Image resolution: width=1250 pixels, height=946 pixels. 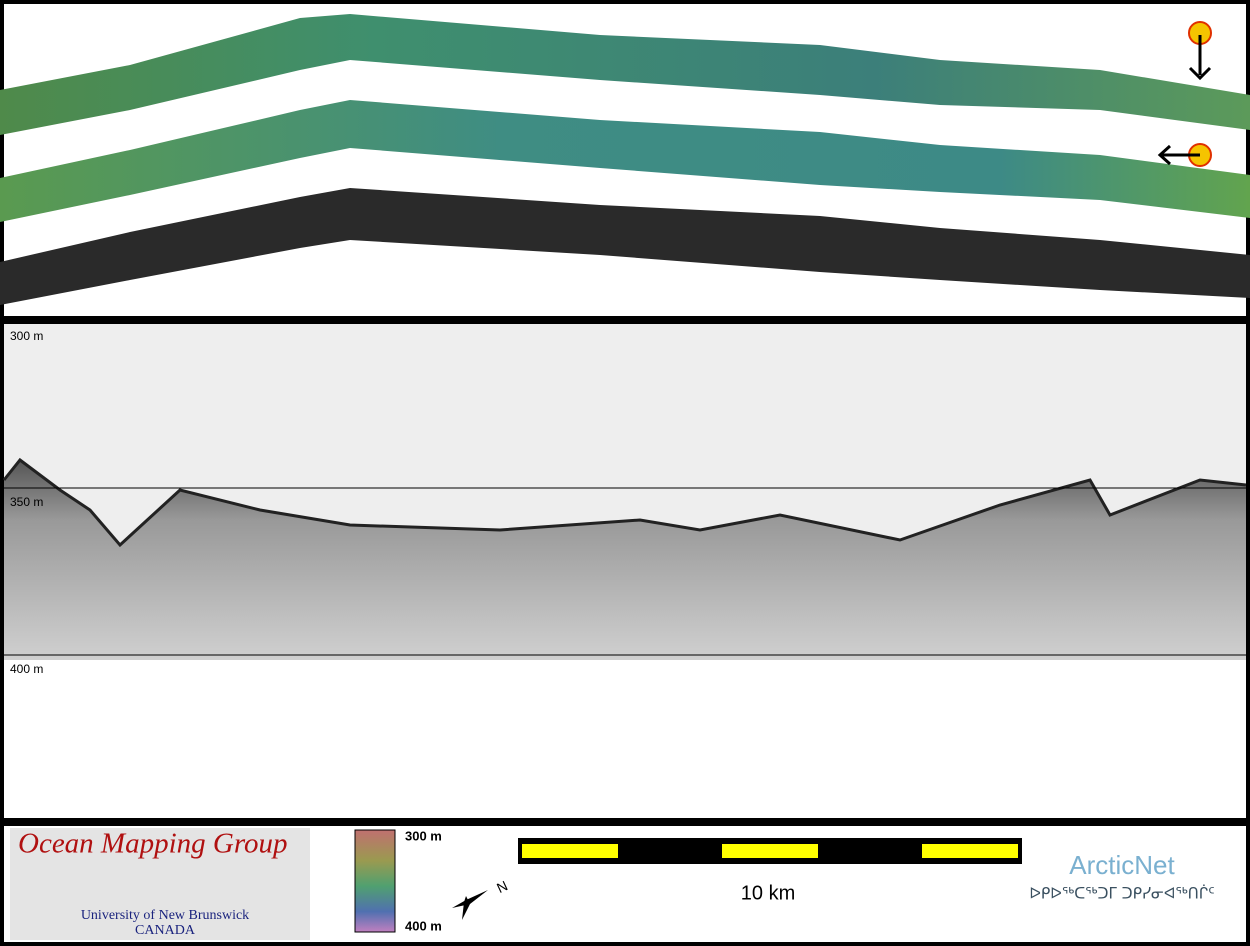 I want to click on swath-shaded, so click(x=625, y=74).